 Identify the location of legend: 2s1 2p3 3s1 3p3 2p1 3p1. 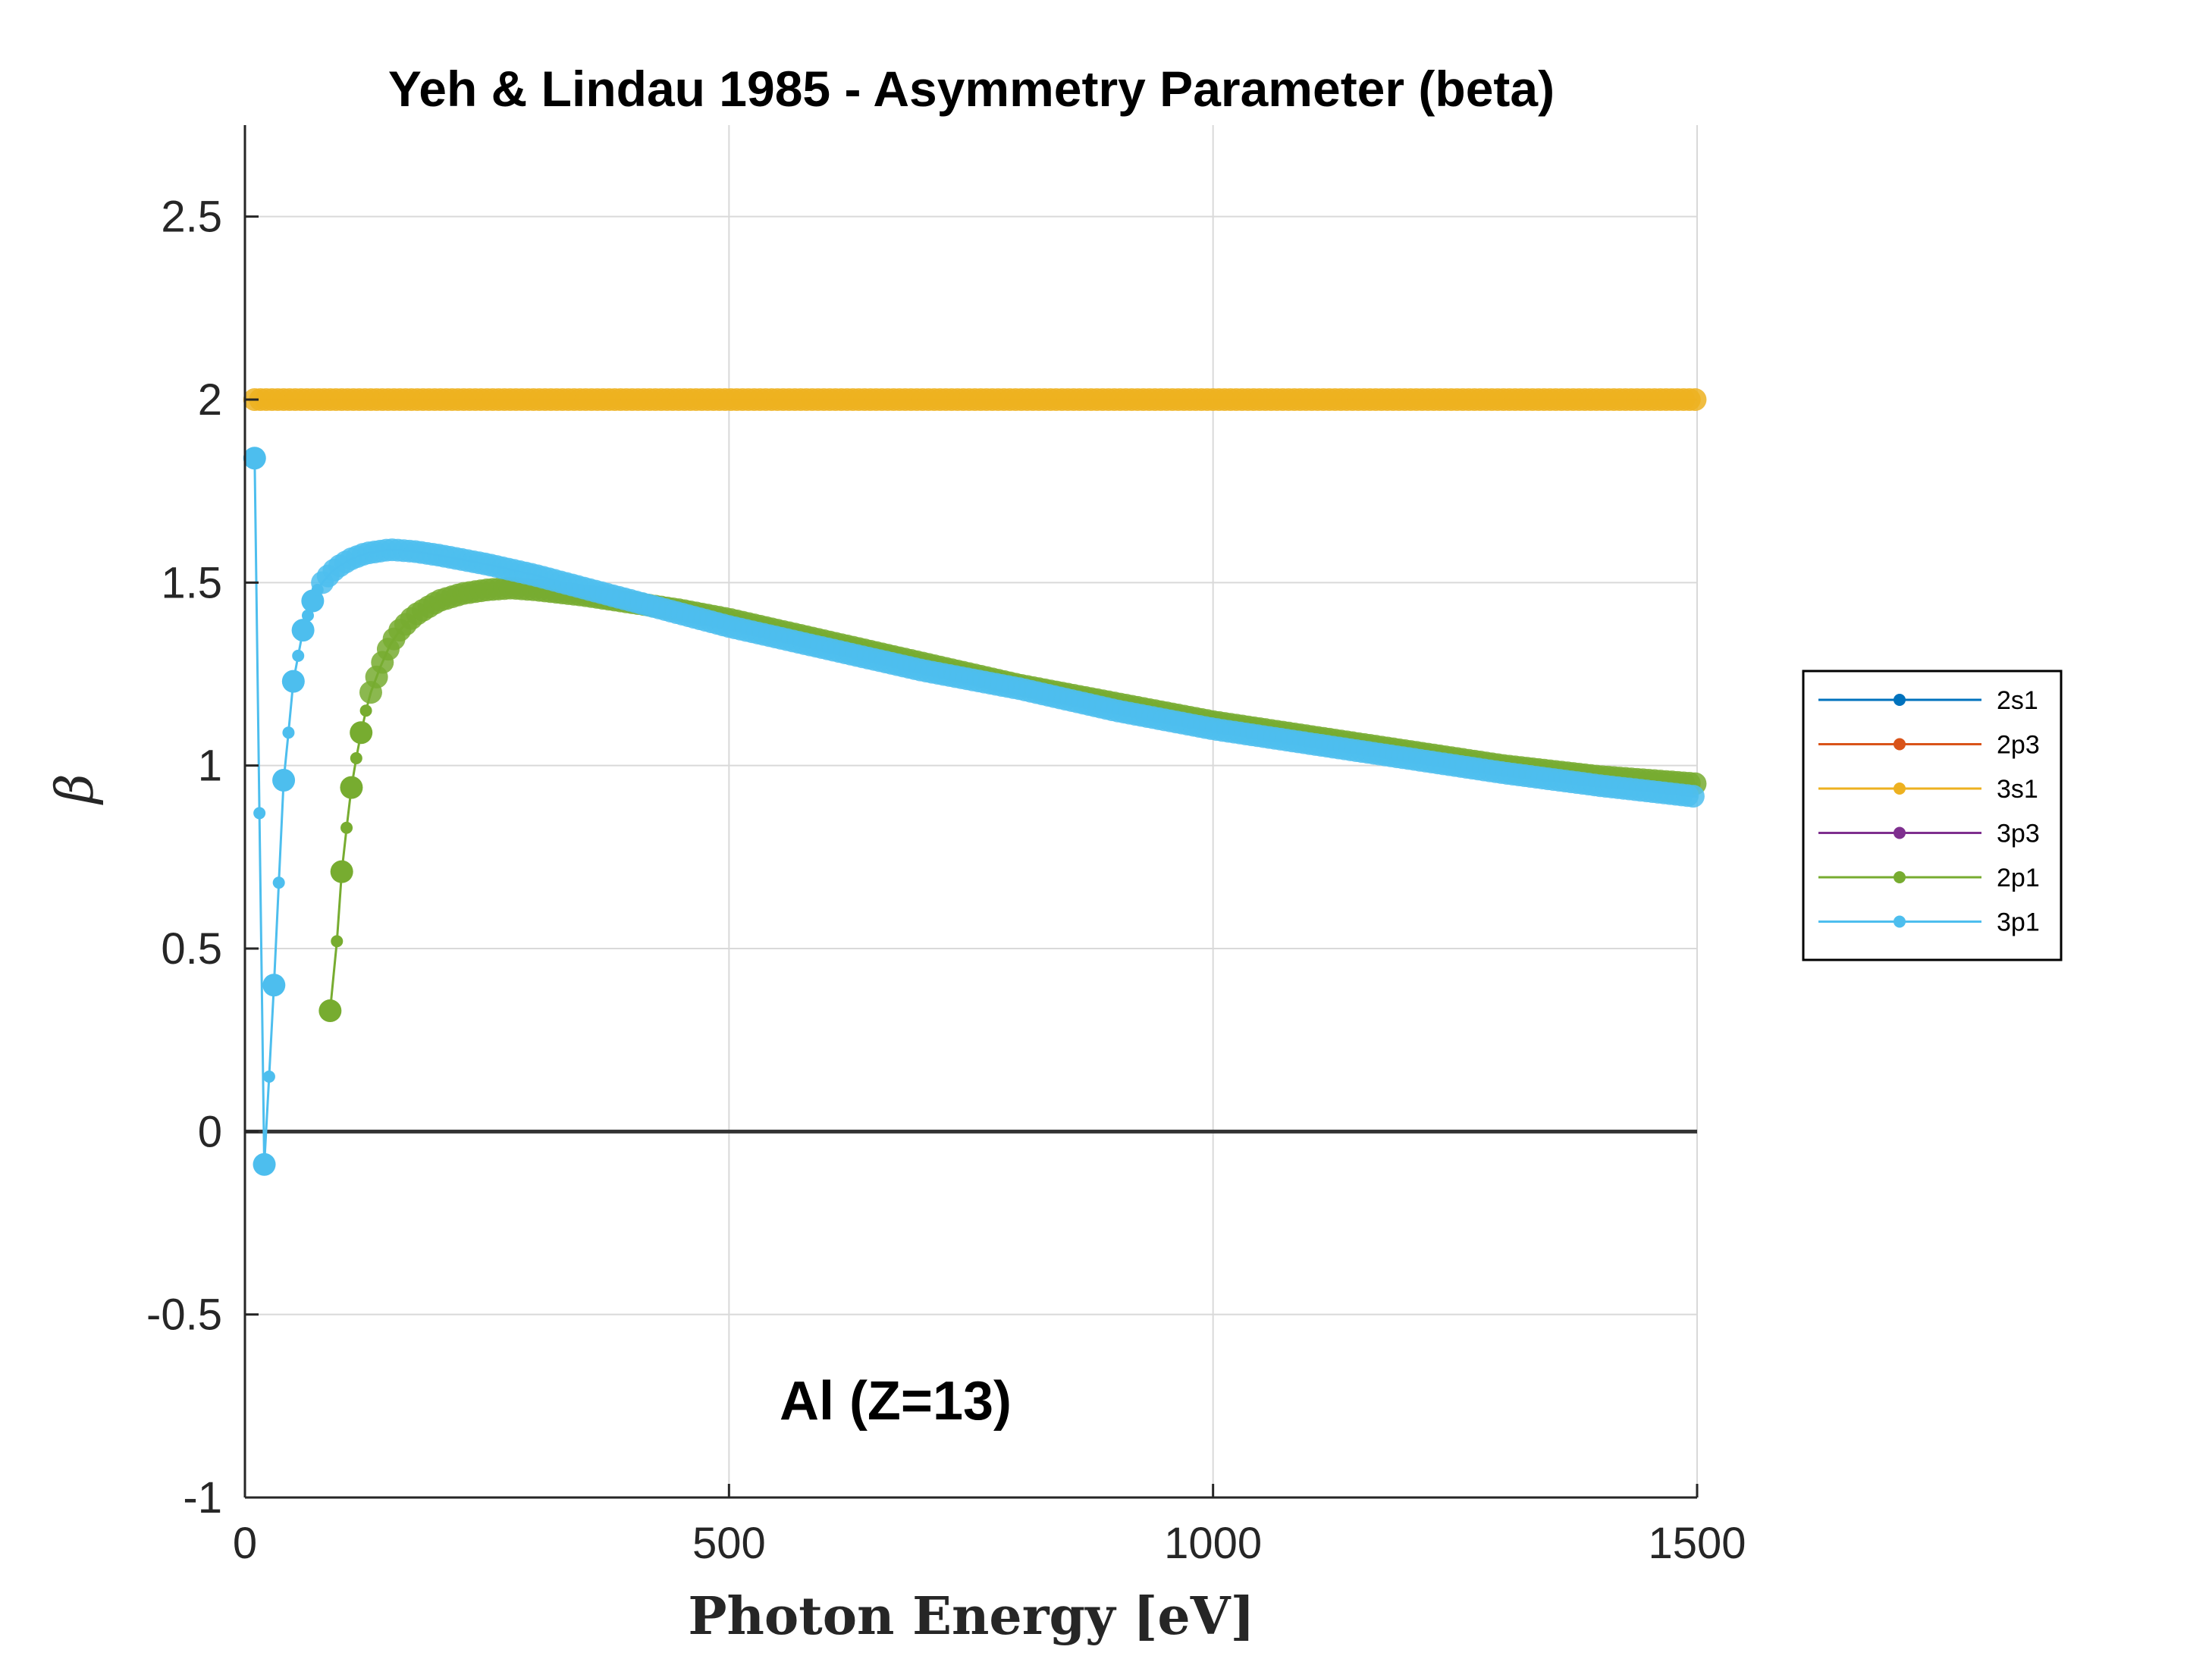
(1932, 815).